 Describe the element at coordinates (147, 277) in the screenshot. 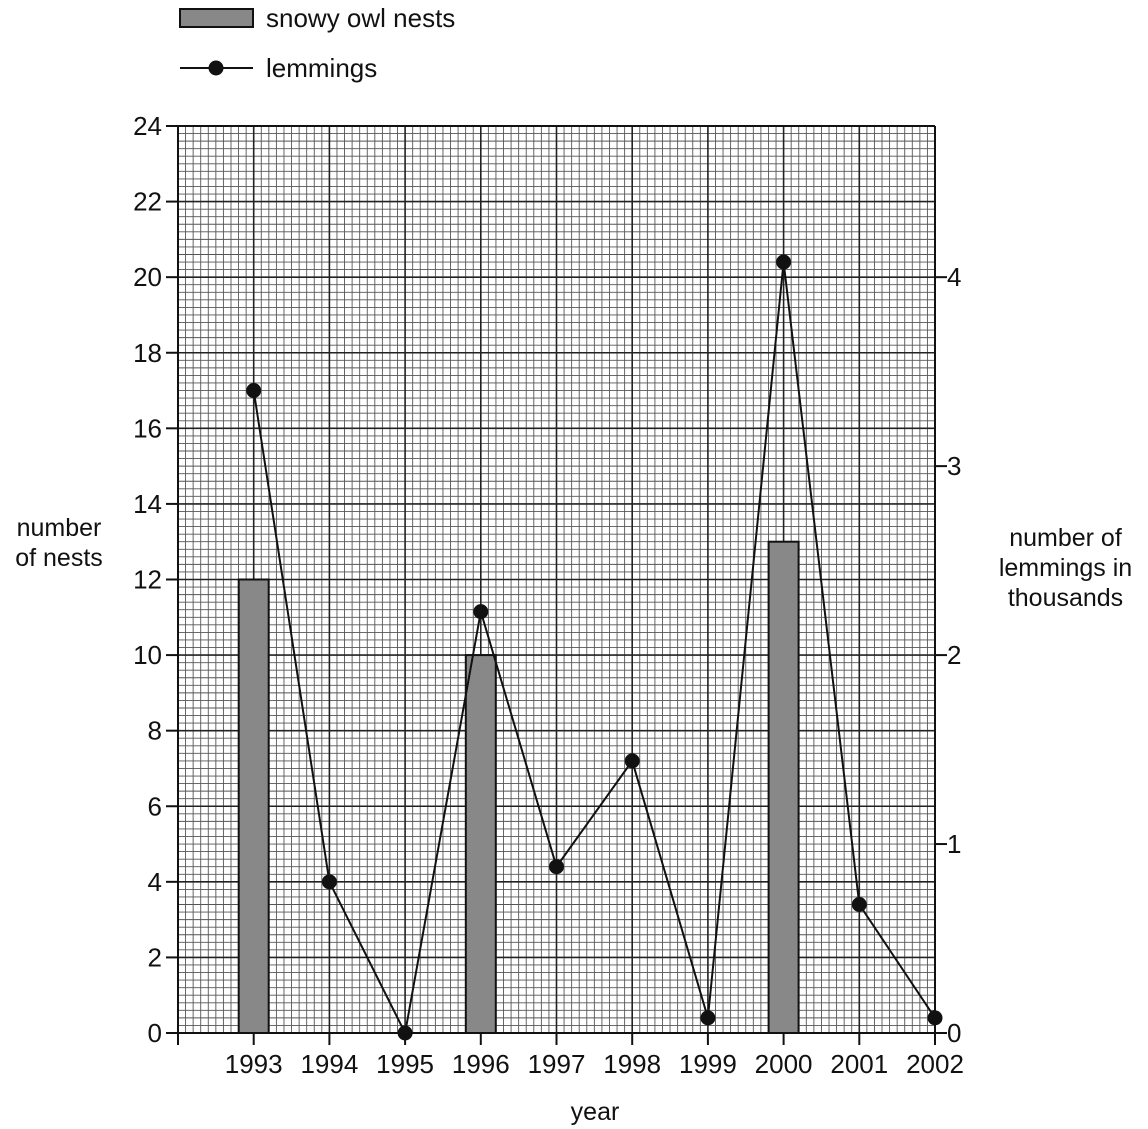

I see `y-tick-label: 20` at that location.